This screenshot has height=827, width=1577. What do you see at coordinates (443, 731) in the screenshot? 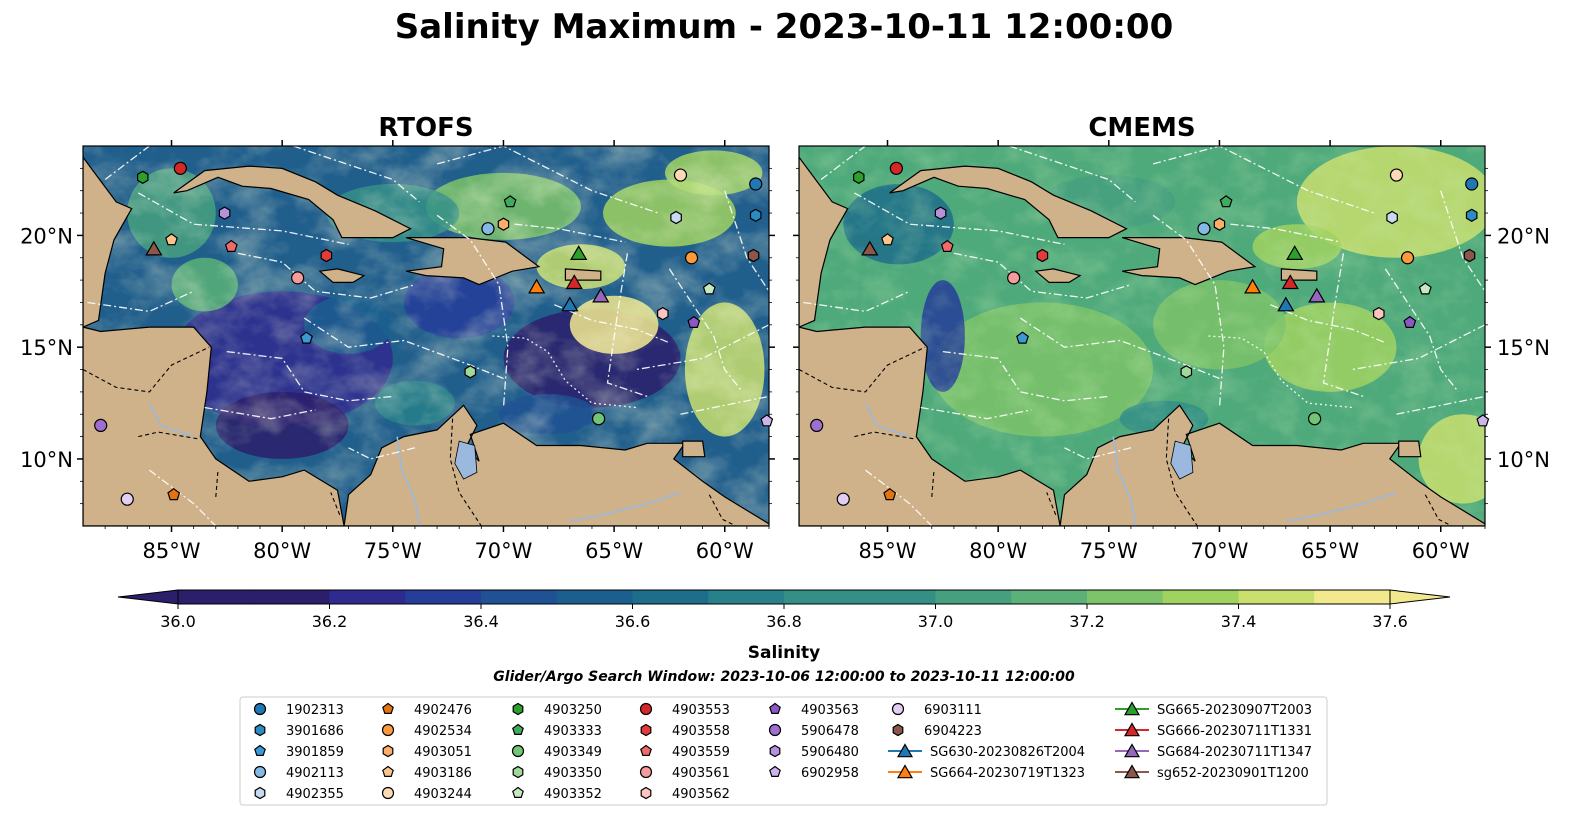
I see `legend-label: 4902534` at bounding box center [443, 731].